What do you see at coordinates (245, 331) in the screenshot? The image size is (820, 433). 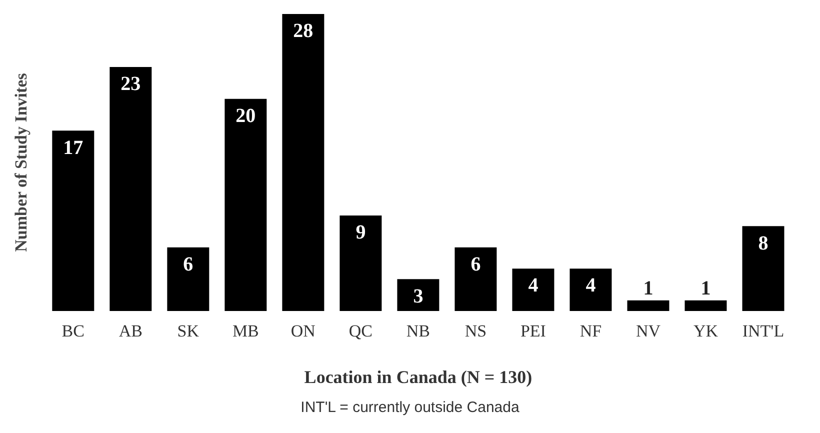 I see `x-tick-label: MB` at bounding box center [245, 331].